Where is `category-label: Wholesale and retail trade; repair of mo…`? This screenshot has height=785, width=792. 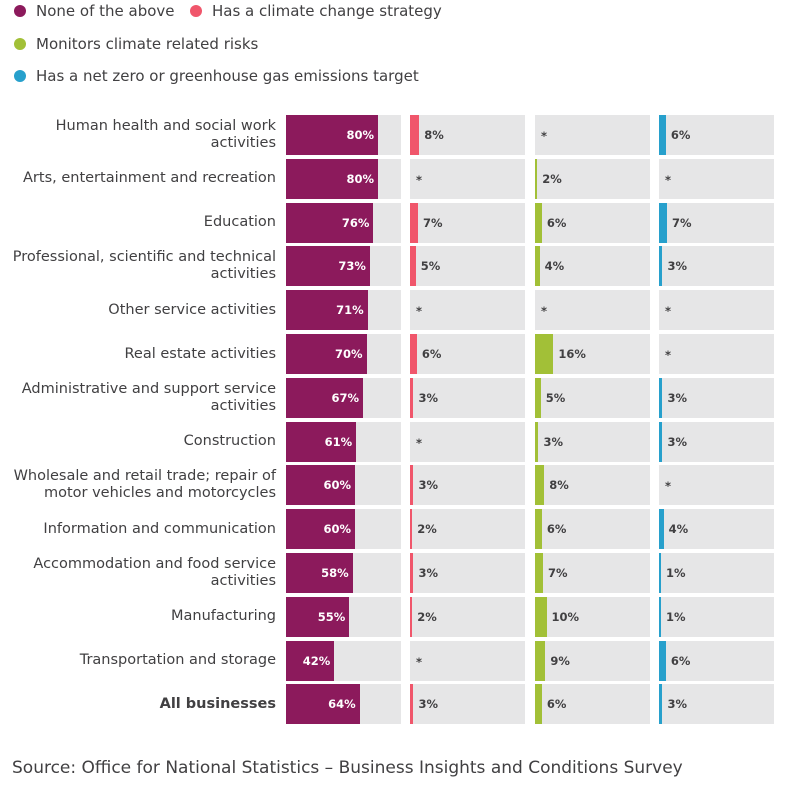
category-label: Wholesale and retail trade; repair of mo… is located at coordinates (144, 485).